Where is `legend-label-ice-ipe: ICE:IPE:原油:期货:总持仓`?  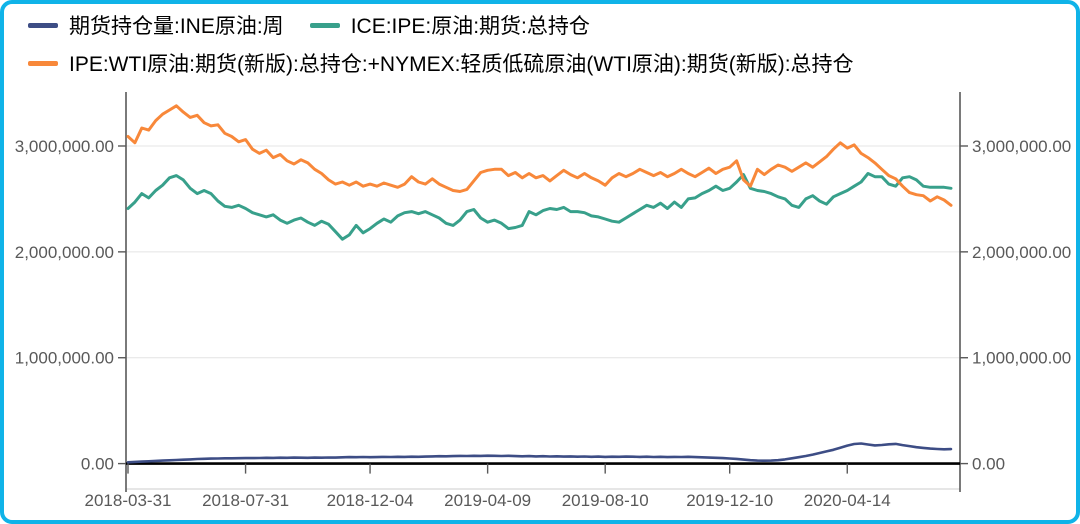
legend-label-ice-ipe: ICE:IPE:原油:期货:总持仓 is located at coordinates (470, 26).